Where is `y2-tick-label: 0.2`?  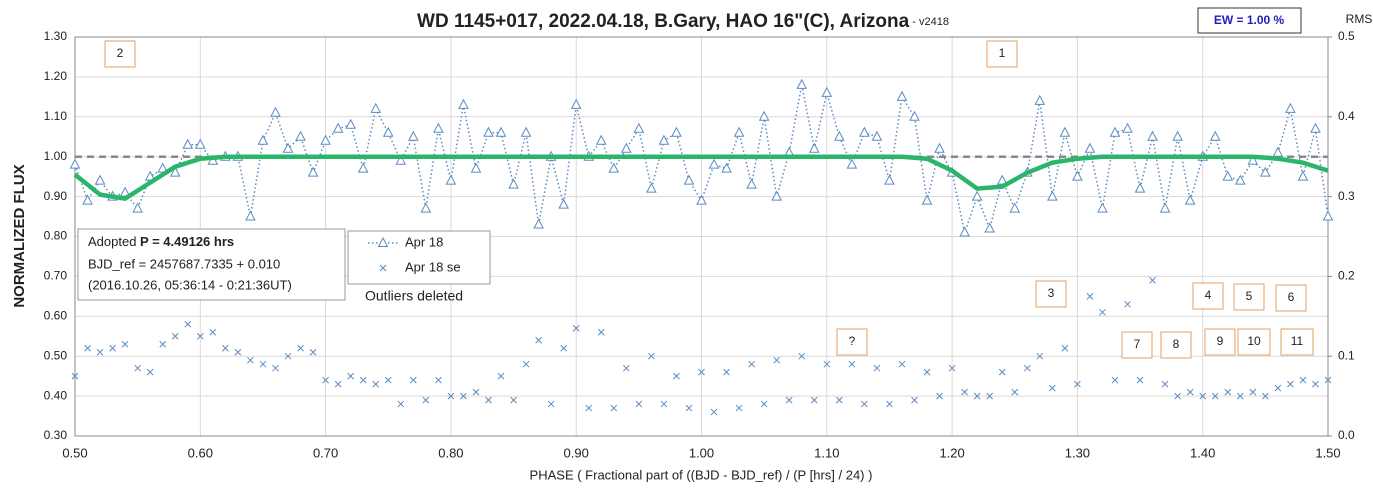
y2-tick-label: 0.2 is located at coordinates (1346, 276).